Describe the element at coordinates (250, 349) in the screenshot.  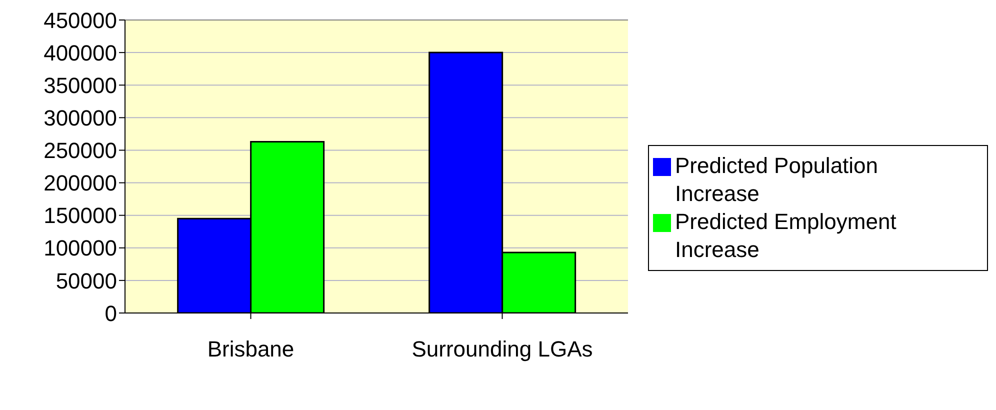
I see `x-tick-label: Brisbane` at that location.